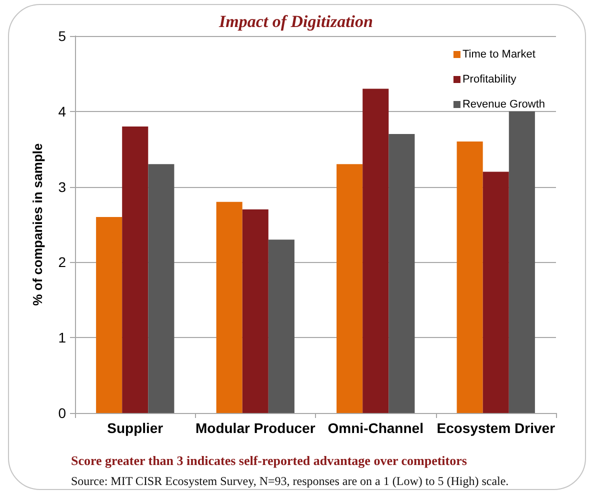  I want to click on x-tick-label: Ecosystem Driver, so click(496, 428).